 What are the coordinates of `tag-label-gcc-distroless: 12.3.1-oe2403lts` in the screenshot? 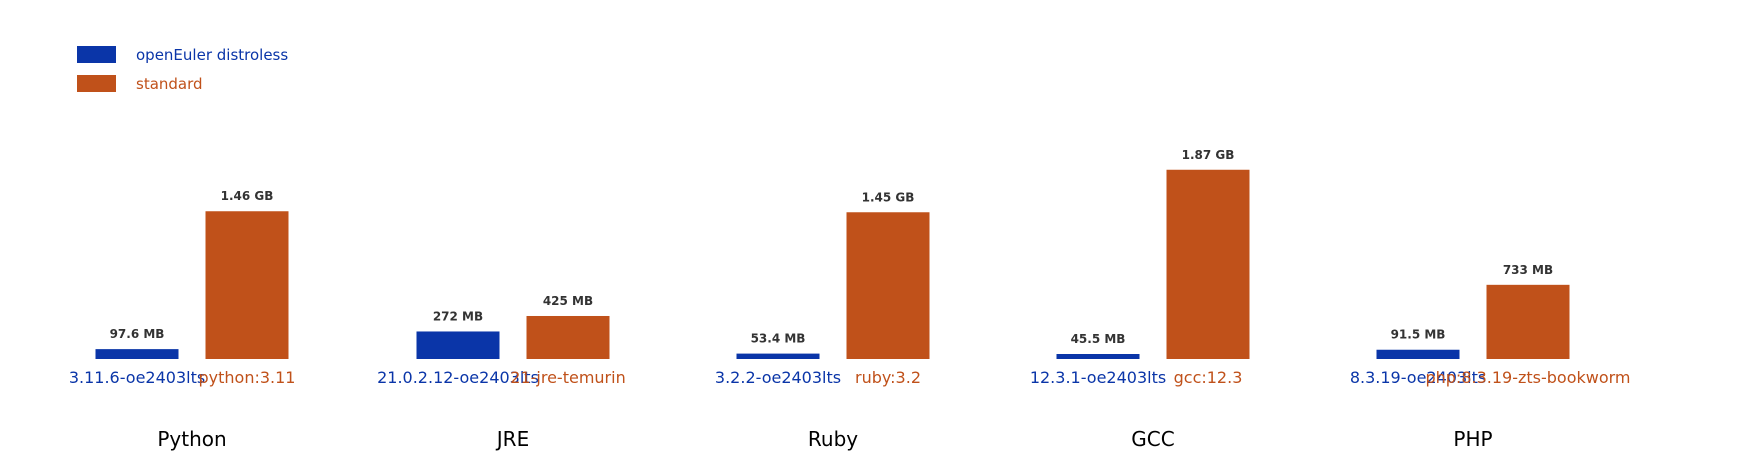 It's located at (1098, 377).